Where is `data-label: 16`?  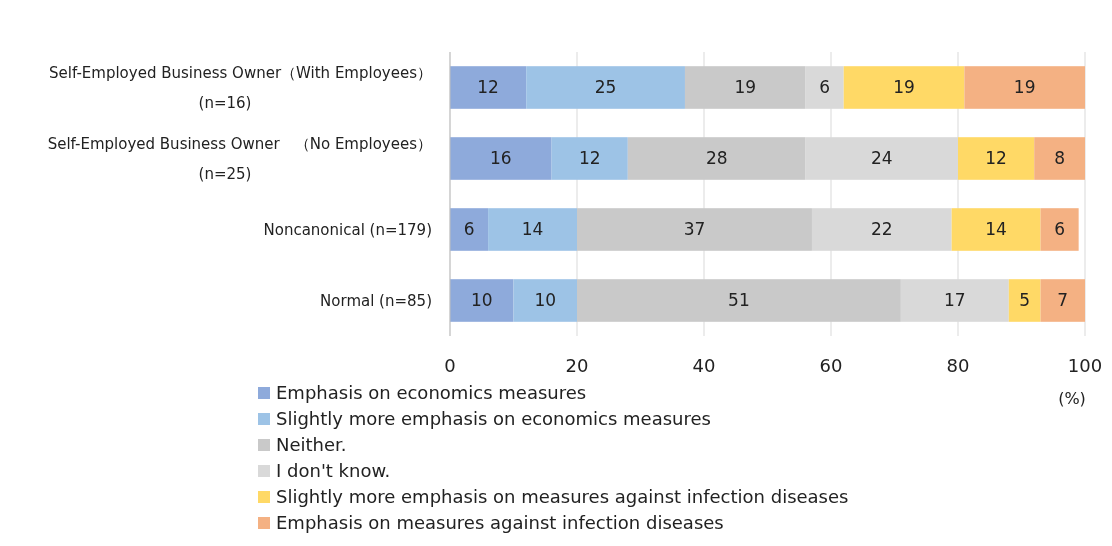 data-label: 16 is located at coordinates (500, 158).